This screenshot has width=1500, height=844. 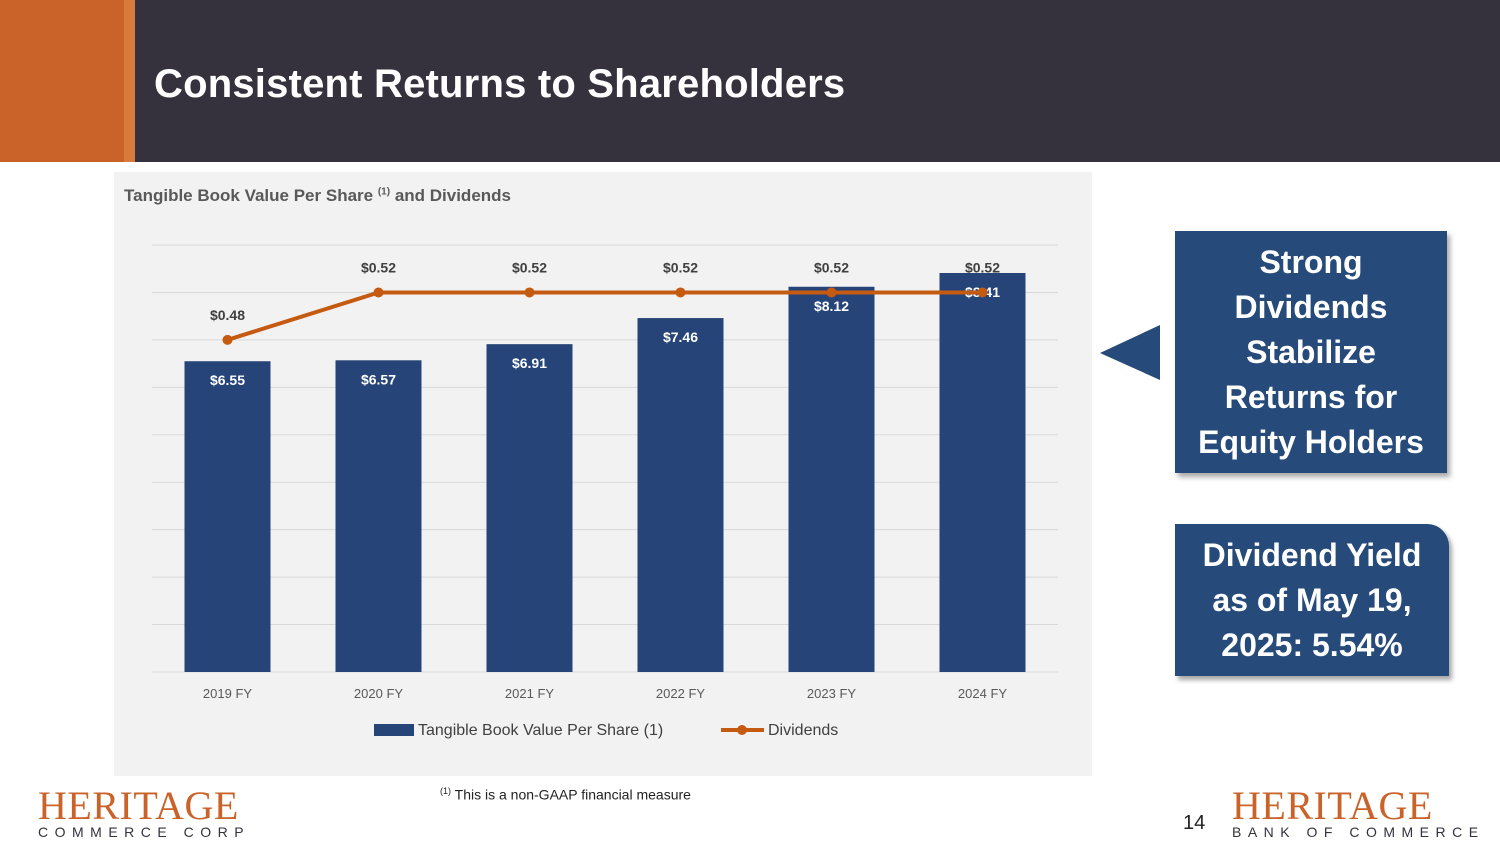 What do you see at coordinates (144, 832) in the screenshot?
I see `logo-left-tagline: COMMERCE CORP` at bounding box center [144, 832].